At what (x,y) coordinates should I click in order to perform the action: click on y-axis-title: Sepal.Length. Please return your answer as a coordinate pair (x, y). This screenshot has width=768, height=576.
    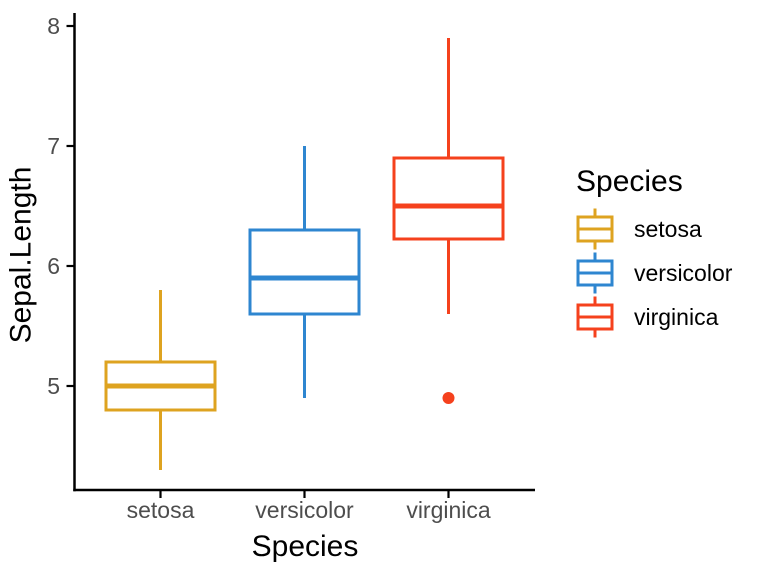
    Looking at the image, I should click on (21, 255).